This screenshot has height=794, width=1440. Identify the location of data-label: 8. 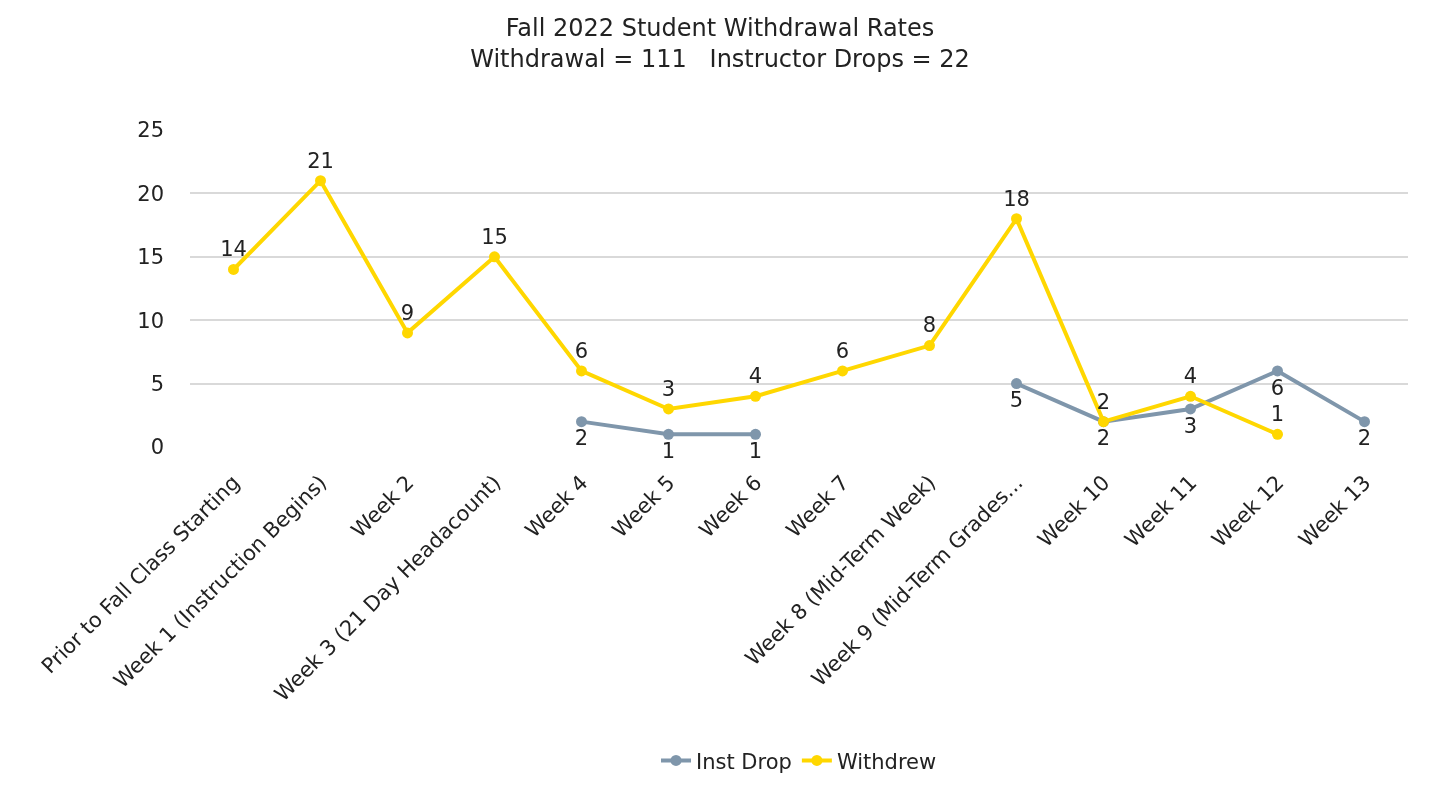
(929, 325).